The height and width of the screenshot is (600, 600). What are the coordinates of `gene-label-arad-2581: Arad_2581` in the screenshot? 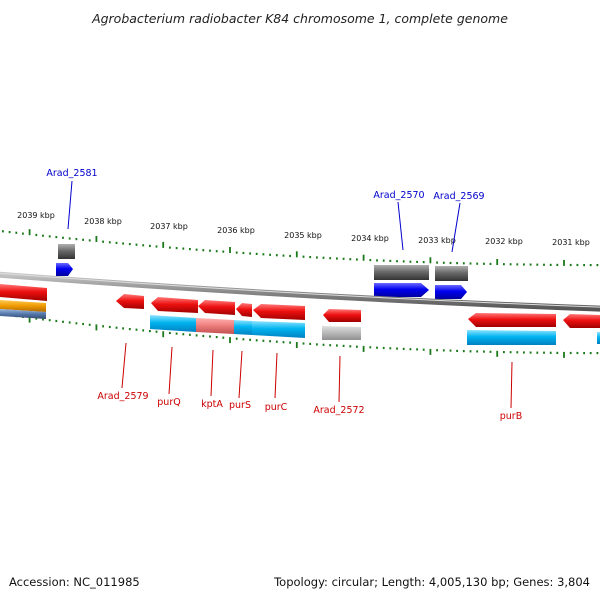 It's located at (71, 173).